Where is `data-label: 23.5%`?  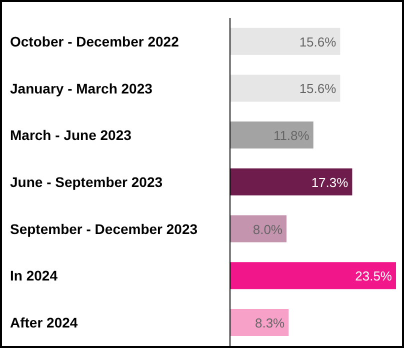 data-label: 23.5% is located at coordinates (373, 276).